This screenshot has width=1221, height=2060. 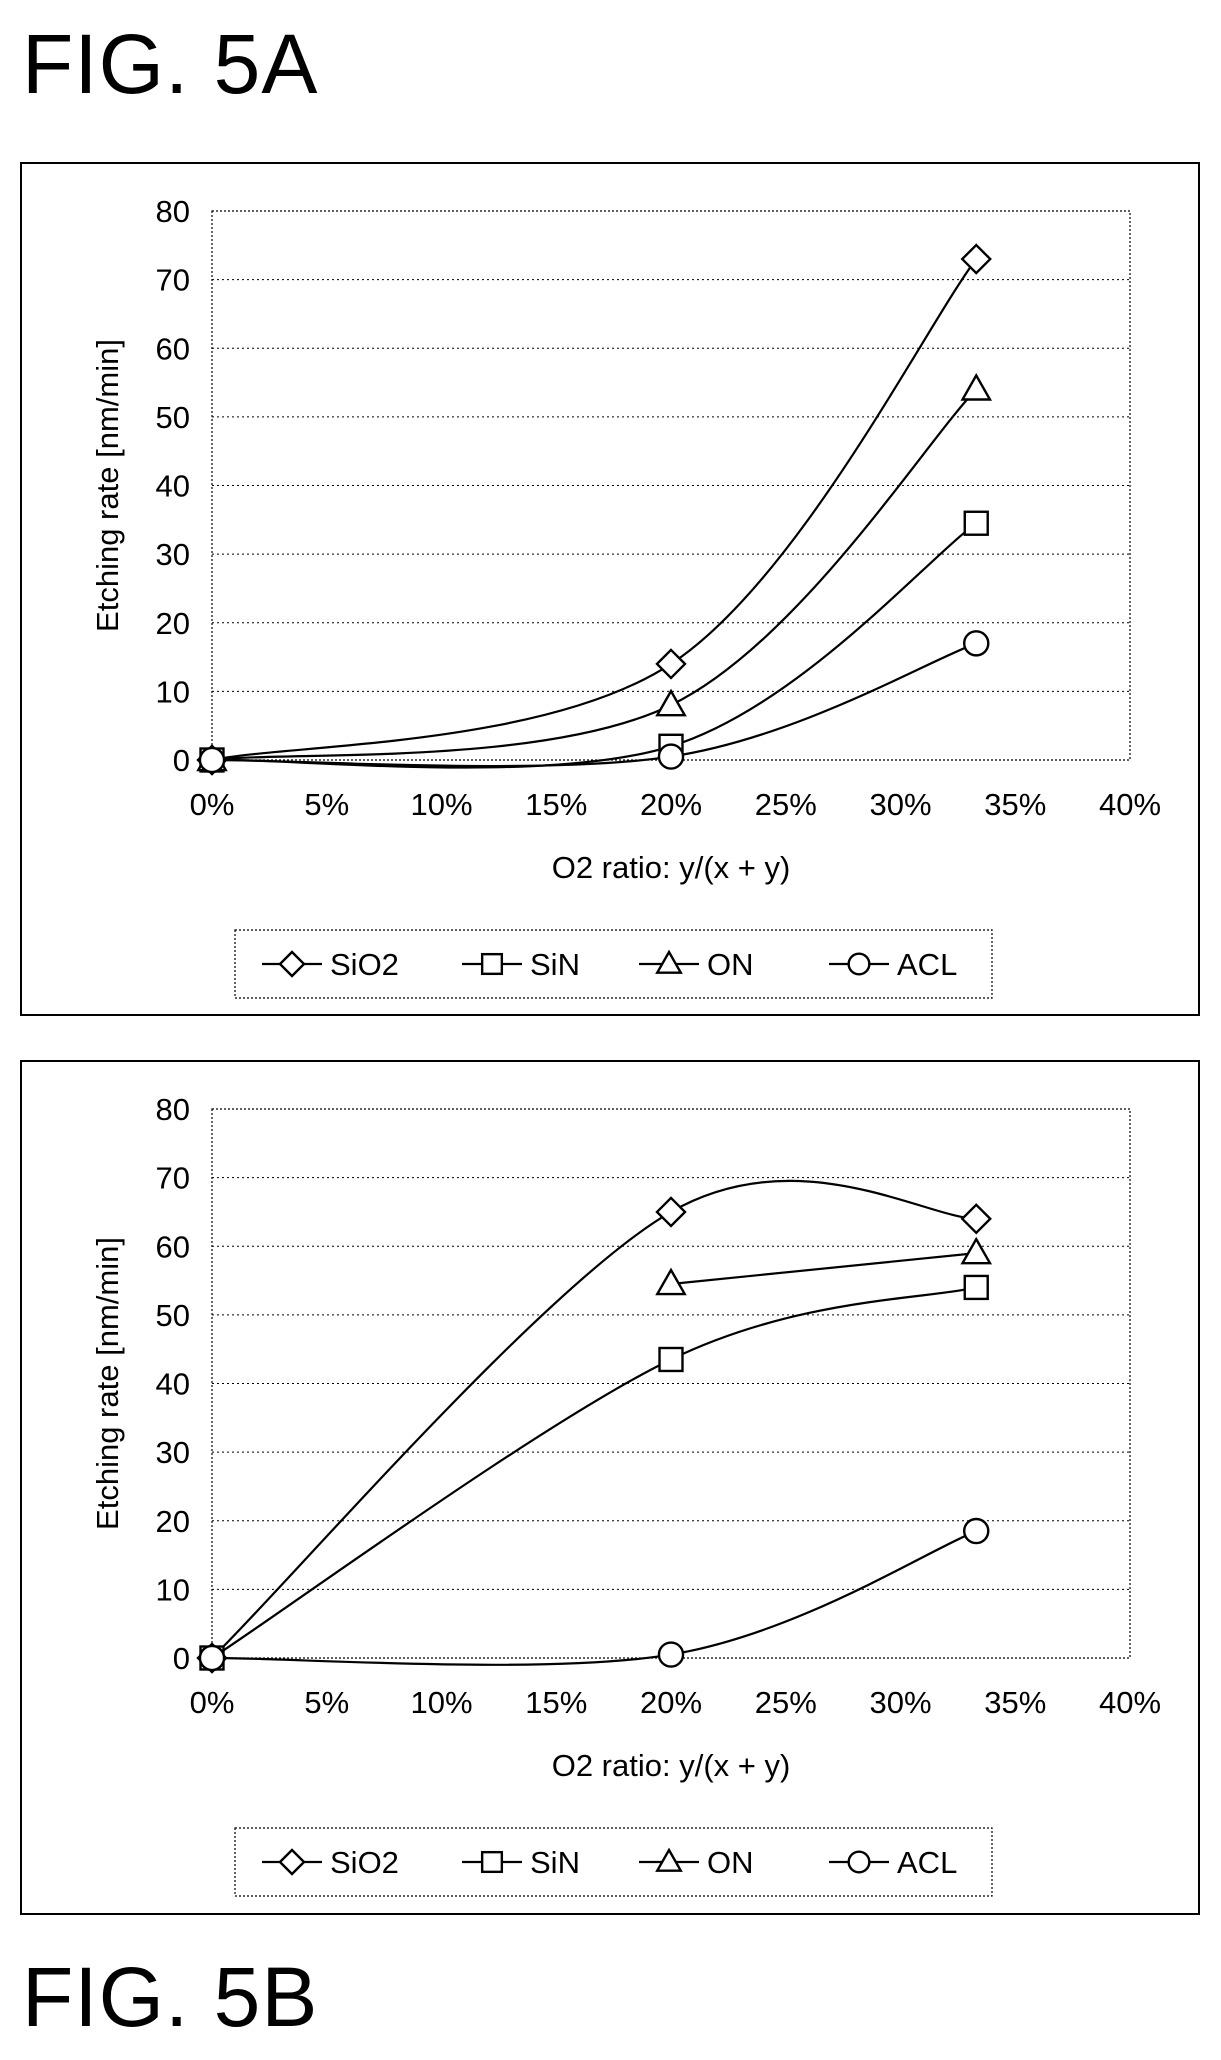 I want to click on chart-a-x-axis-label: O2 ratio: y/(x + y), so click(x=671, y=867).